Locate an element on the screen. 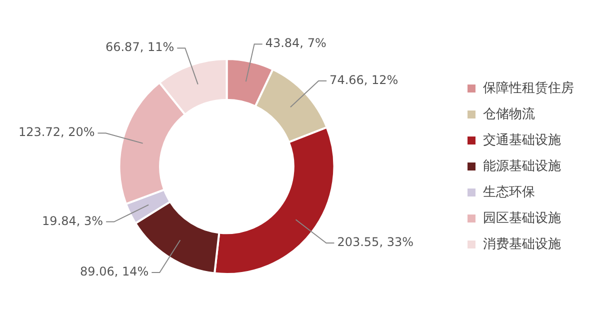 This screenshot has height=331, width=596. legend-label: 园区基础设施 is located at coordinates (522, 218).